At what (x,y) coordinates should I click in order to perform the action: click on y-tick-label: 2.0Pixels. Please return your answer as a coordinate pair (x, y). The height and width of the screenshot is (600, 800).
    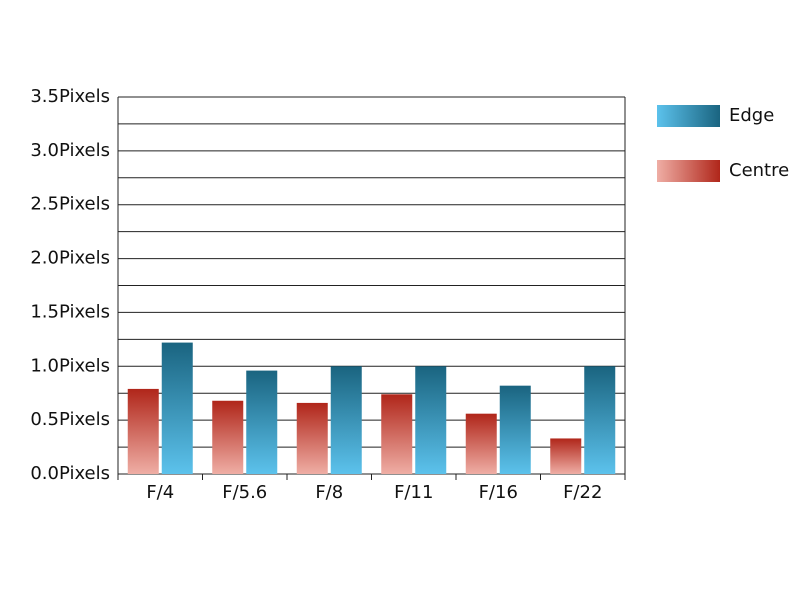
    Looking at the image, I should click on (70, 258).